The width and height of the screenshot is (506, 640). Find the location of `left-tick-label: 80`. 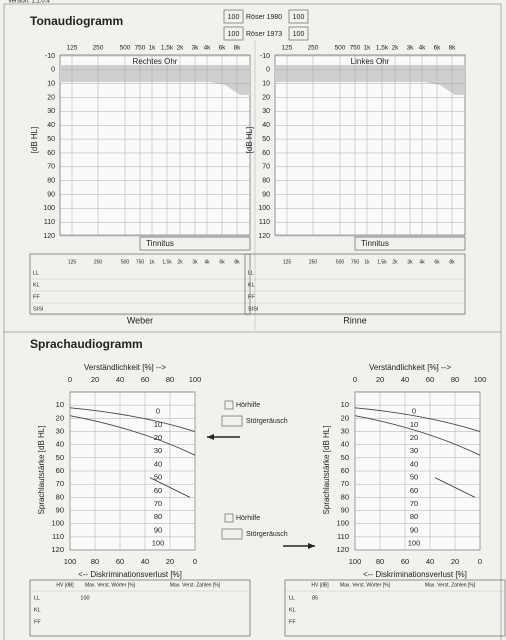

left-tick-label: 80 is located at coordinates (345, 496).